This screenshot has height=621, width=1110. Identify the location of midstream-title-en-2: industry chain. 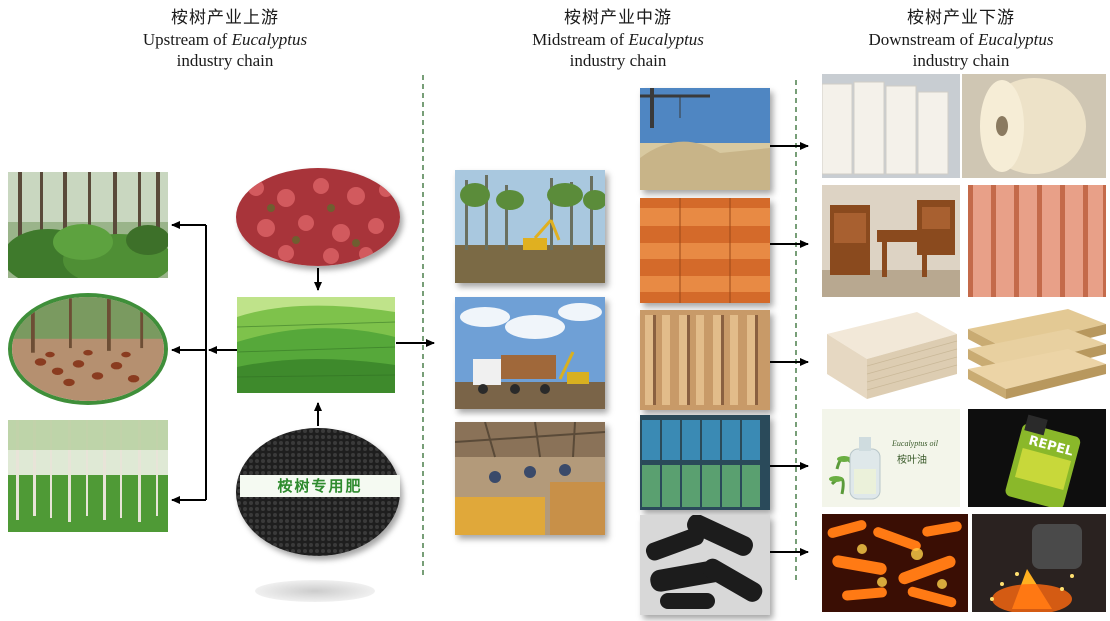
(618, 60).